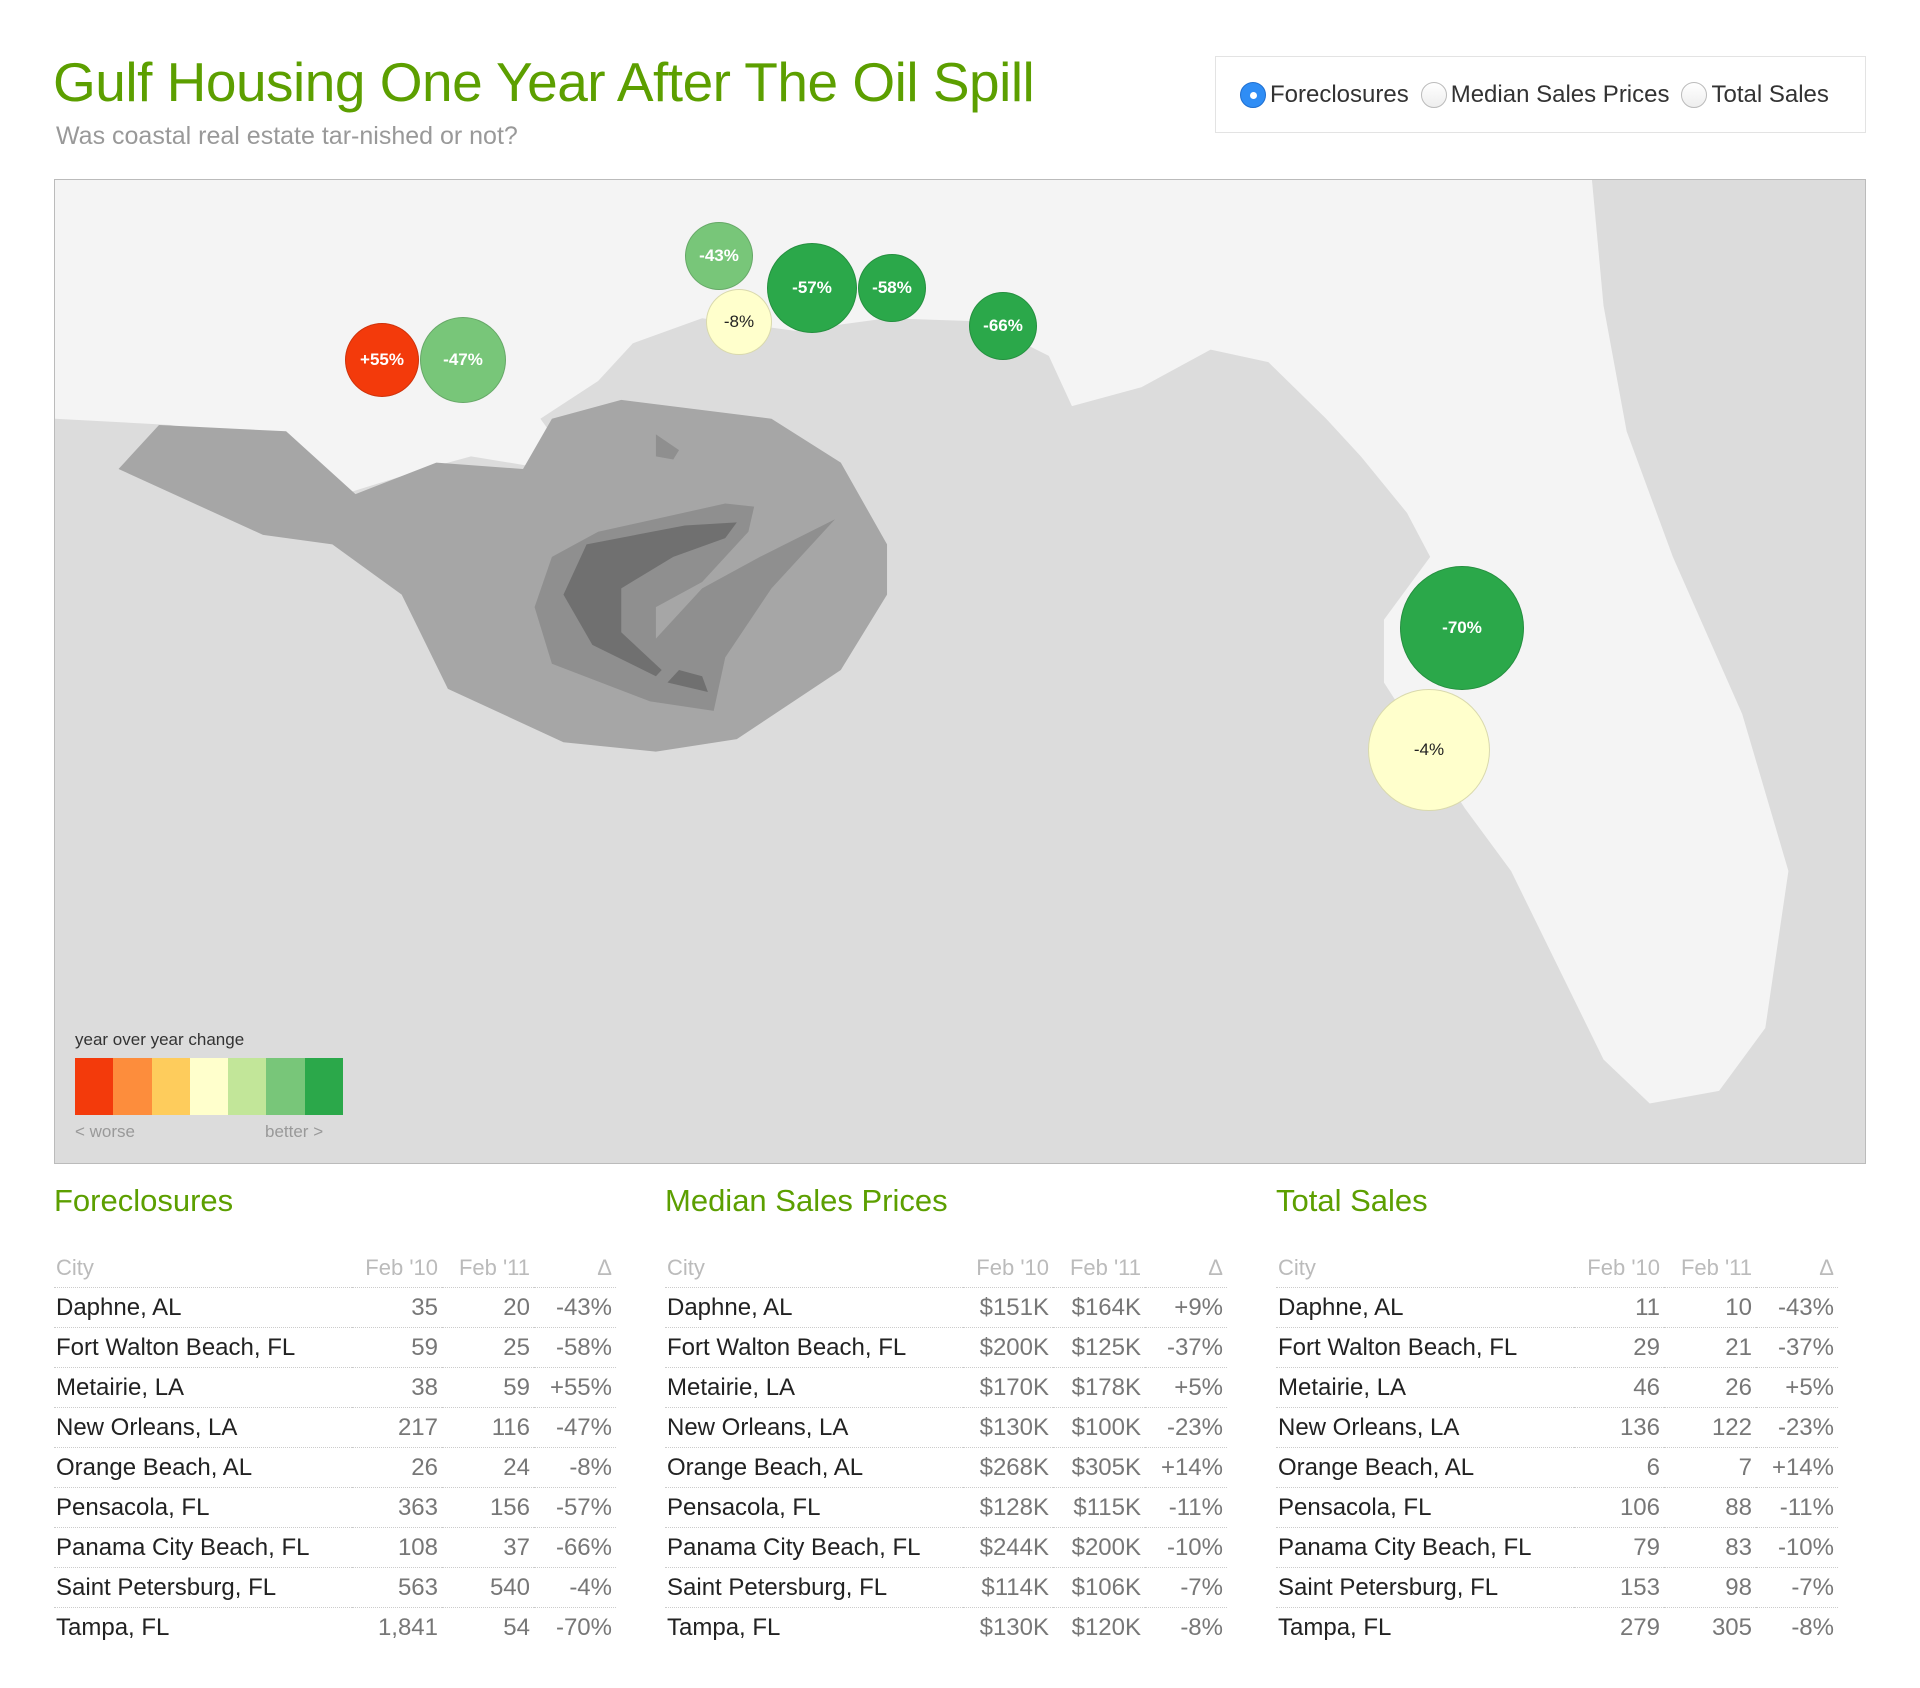 The height and width of the screenshot is (1688, 1920). I want to click on map-bubble: -43%, so click(719, 256).